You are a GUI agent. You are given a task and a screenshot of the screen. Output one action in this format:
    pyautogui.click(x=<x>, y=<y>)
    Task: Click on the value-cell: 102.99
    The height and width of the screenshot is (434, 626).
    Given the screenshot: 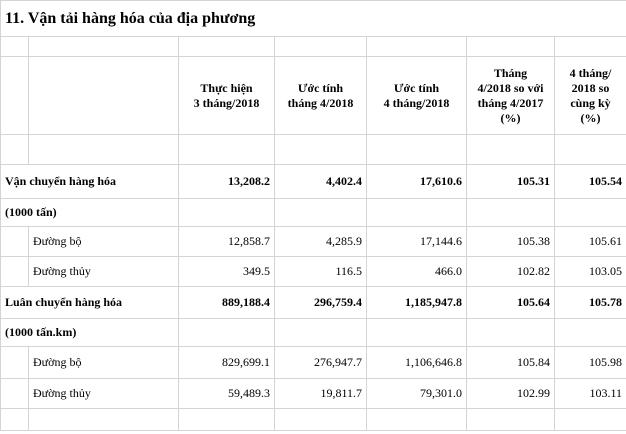 What is the action you would take?
    pyautogui.click(x=510, y=393)
    